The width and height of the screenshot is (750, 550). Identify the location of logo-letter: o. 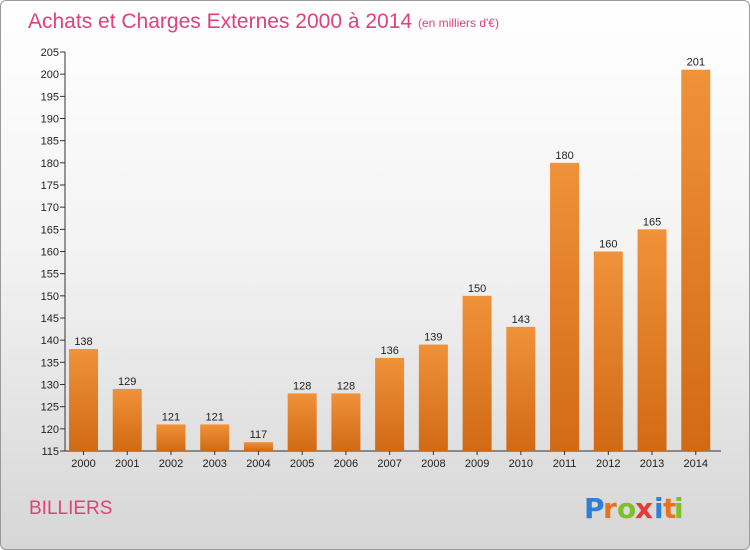
(626, 508).